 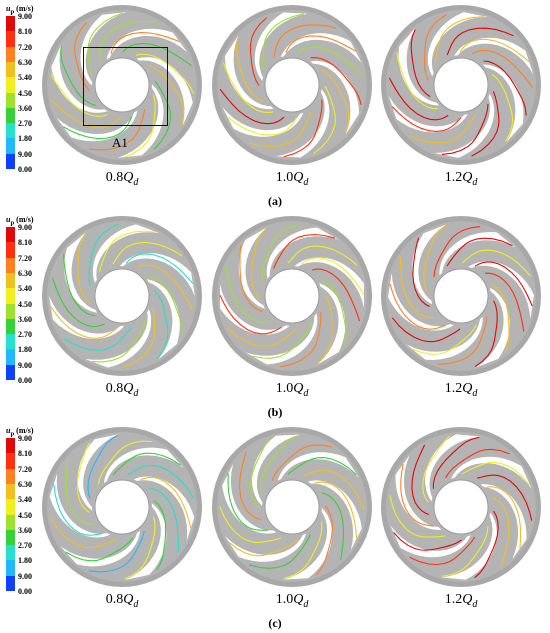 I want to click on legend-tick-label: 6.30, so click(x=25, y=484).